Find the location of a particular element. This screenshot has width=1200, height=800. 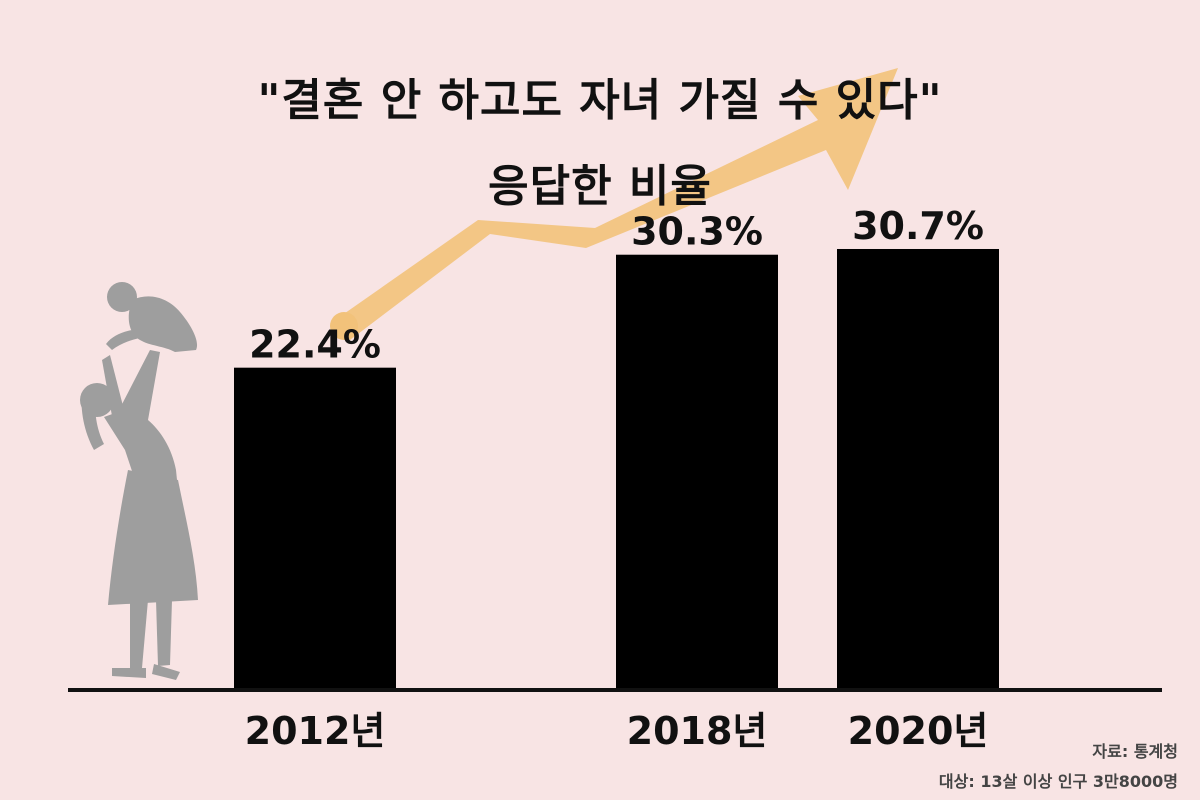

value-label-2: 30.7% is located at coordinates (918, 226).